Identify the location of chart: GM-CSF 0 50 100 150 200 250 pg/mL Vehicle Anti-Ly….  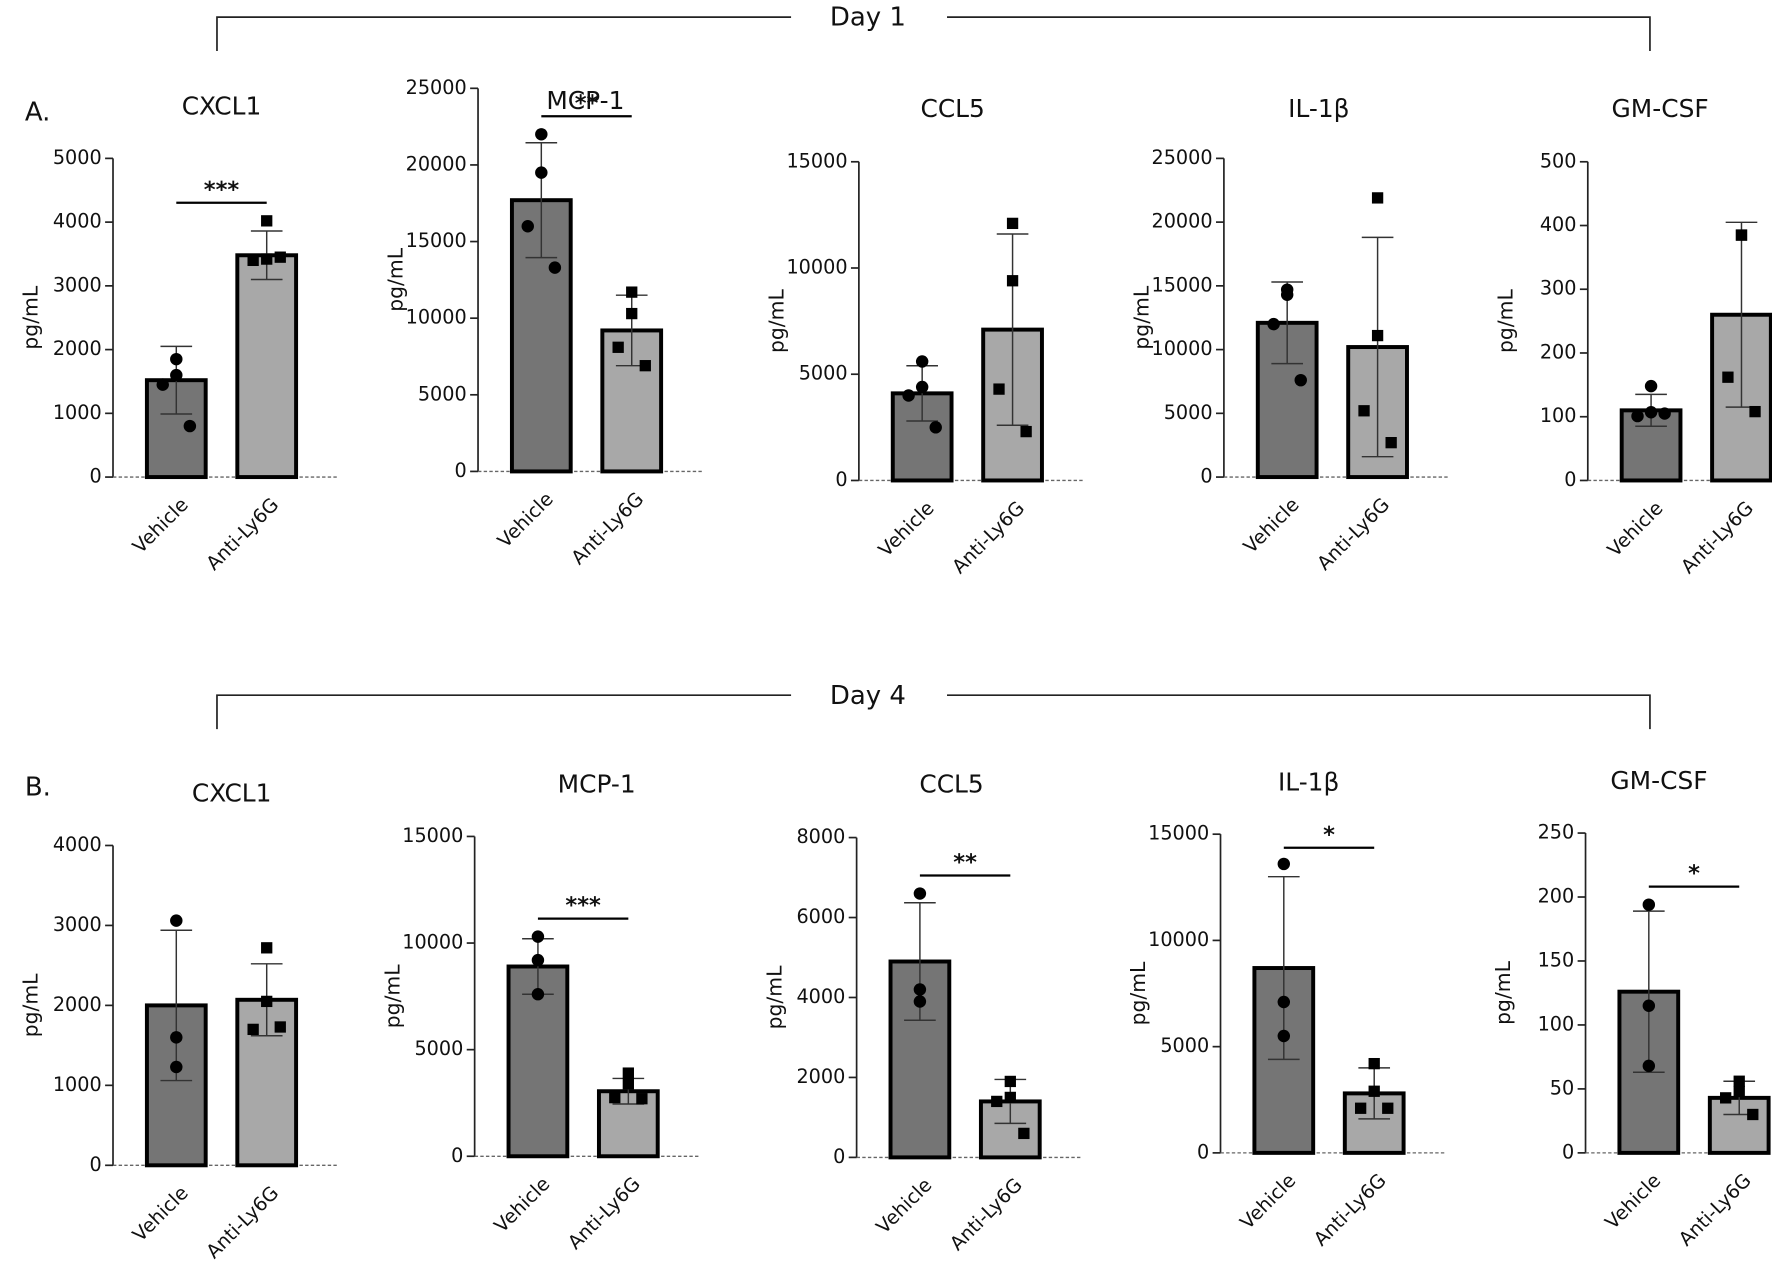
(1631, 1008).